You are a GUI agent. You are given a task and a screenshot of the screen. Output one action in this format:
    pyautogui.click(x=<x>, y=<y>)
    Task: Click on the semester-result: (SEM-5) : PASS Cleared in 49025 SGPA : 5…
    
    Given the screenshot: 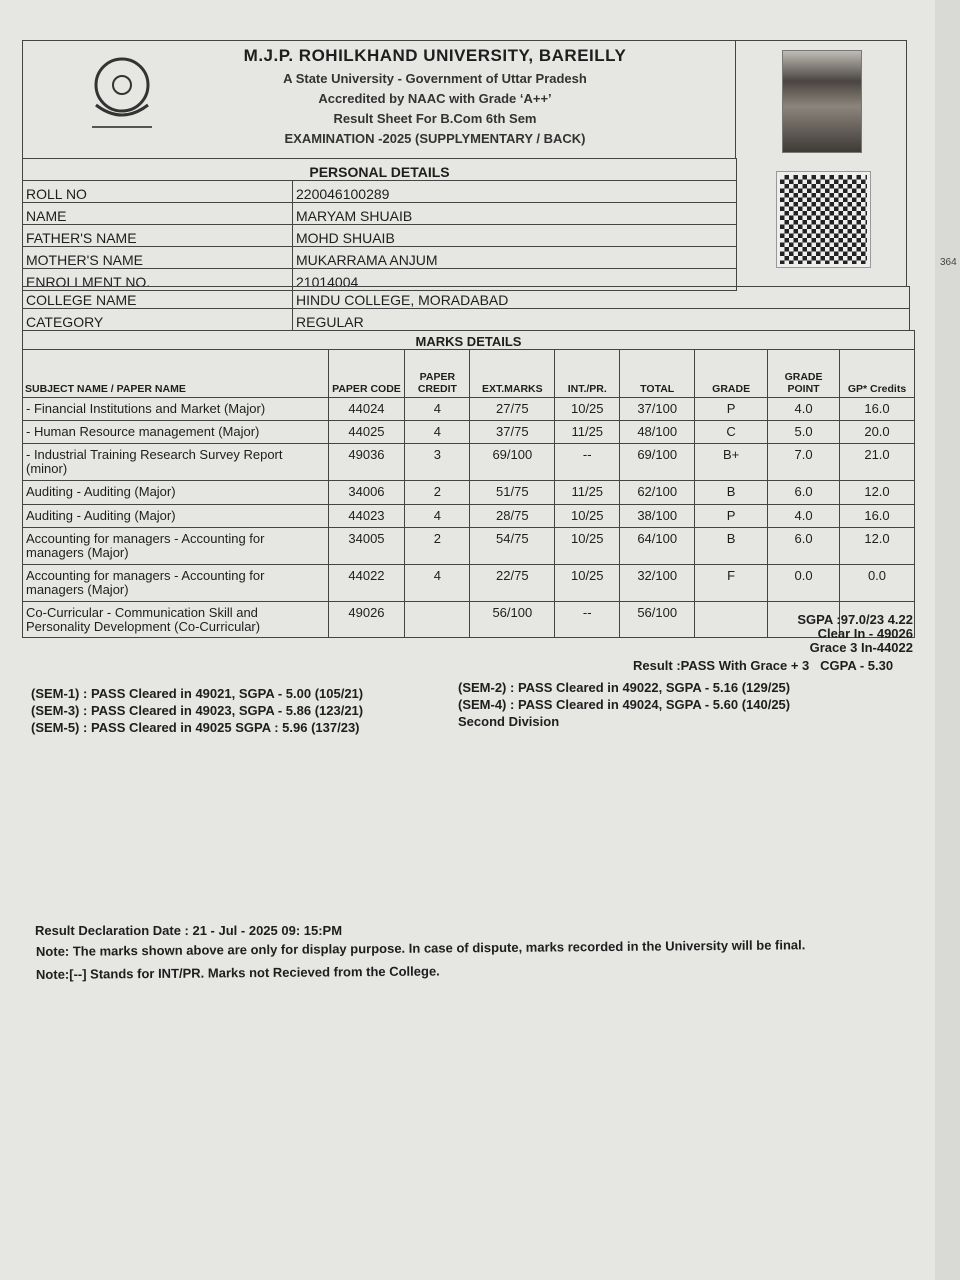 What is the action you would take?
    pyautogui.click(x=195, y=727)
    